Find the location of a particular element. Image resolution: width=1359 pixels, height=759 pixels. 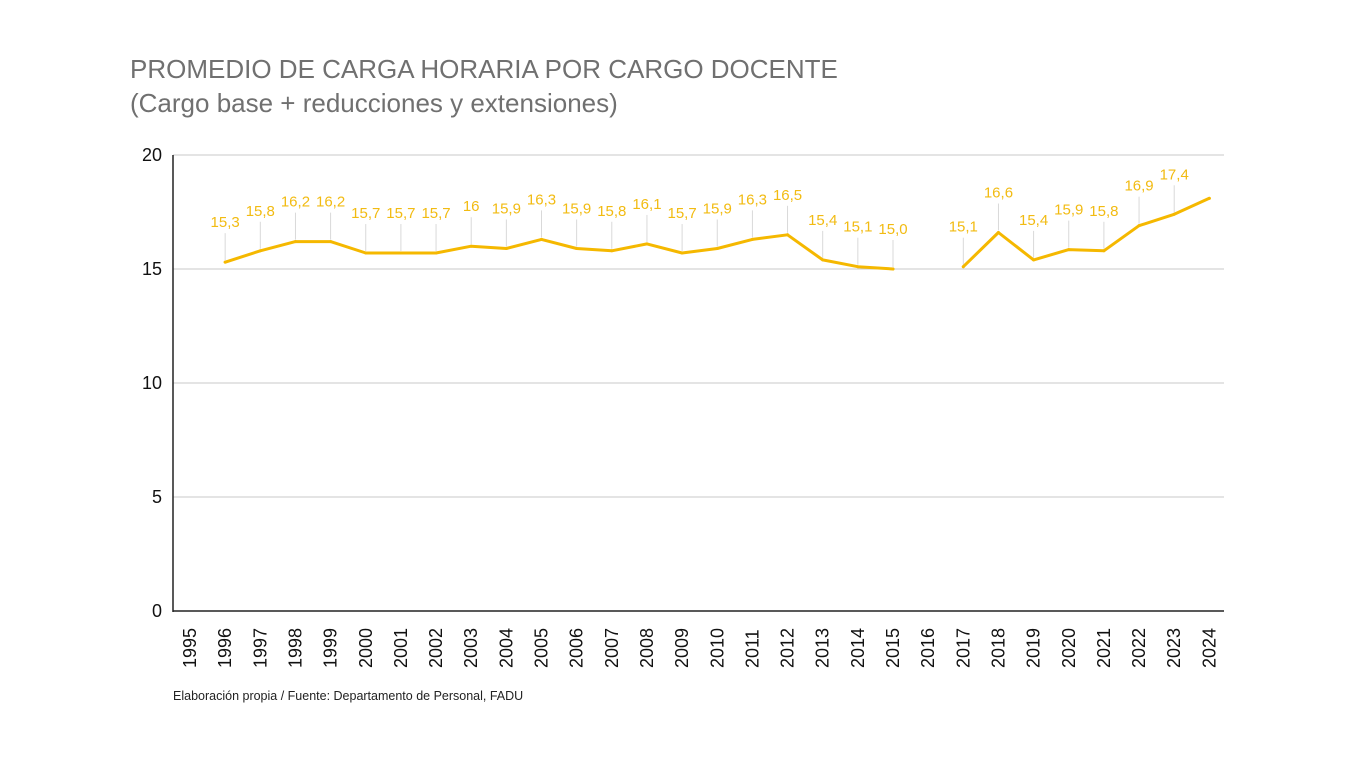

series-line is located at coordinates (717, 233).